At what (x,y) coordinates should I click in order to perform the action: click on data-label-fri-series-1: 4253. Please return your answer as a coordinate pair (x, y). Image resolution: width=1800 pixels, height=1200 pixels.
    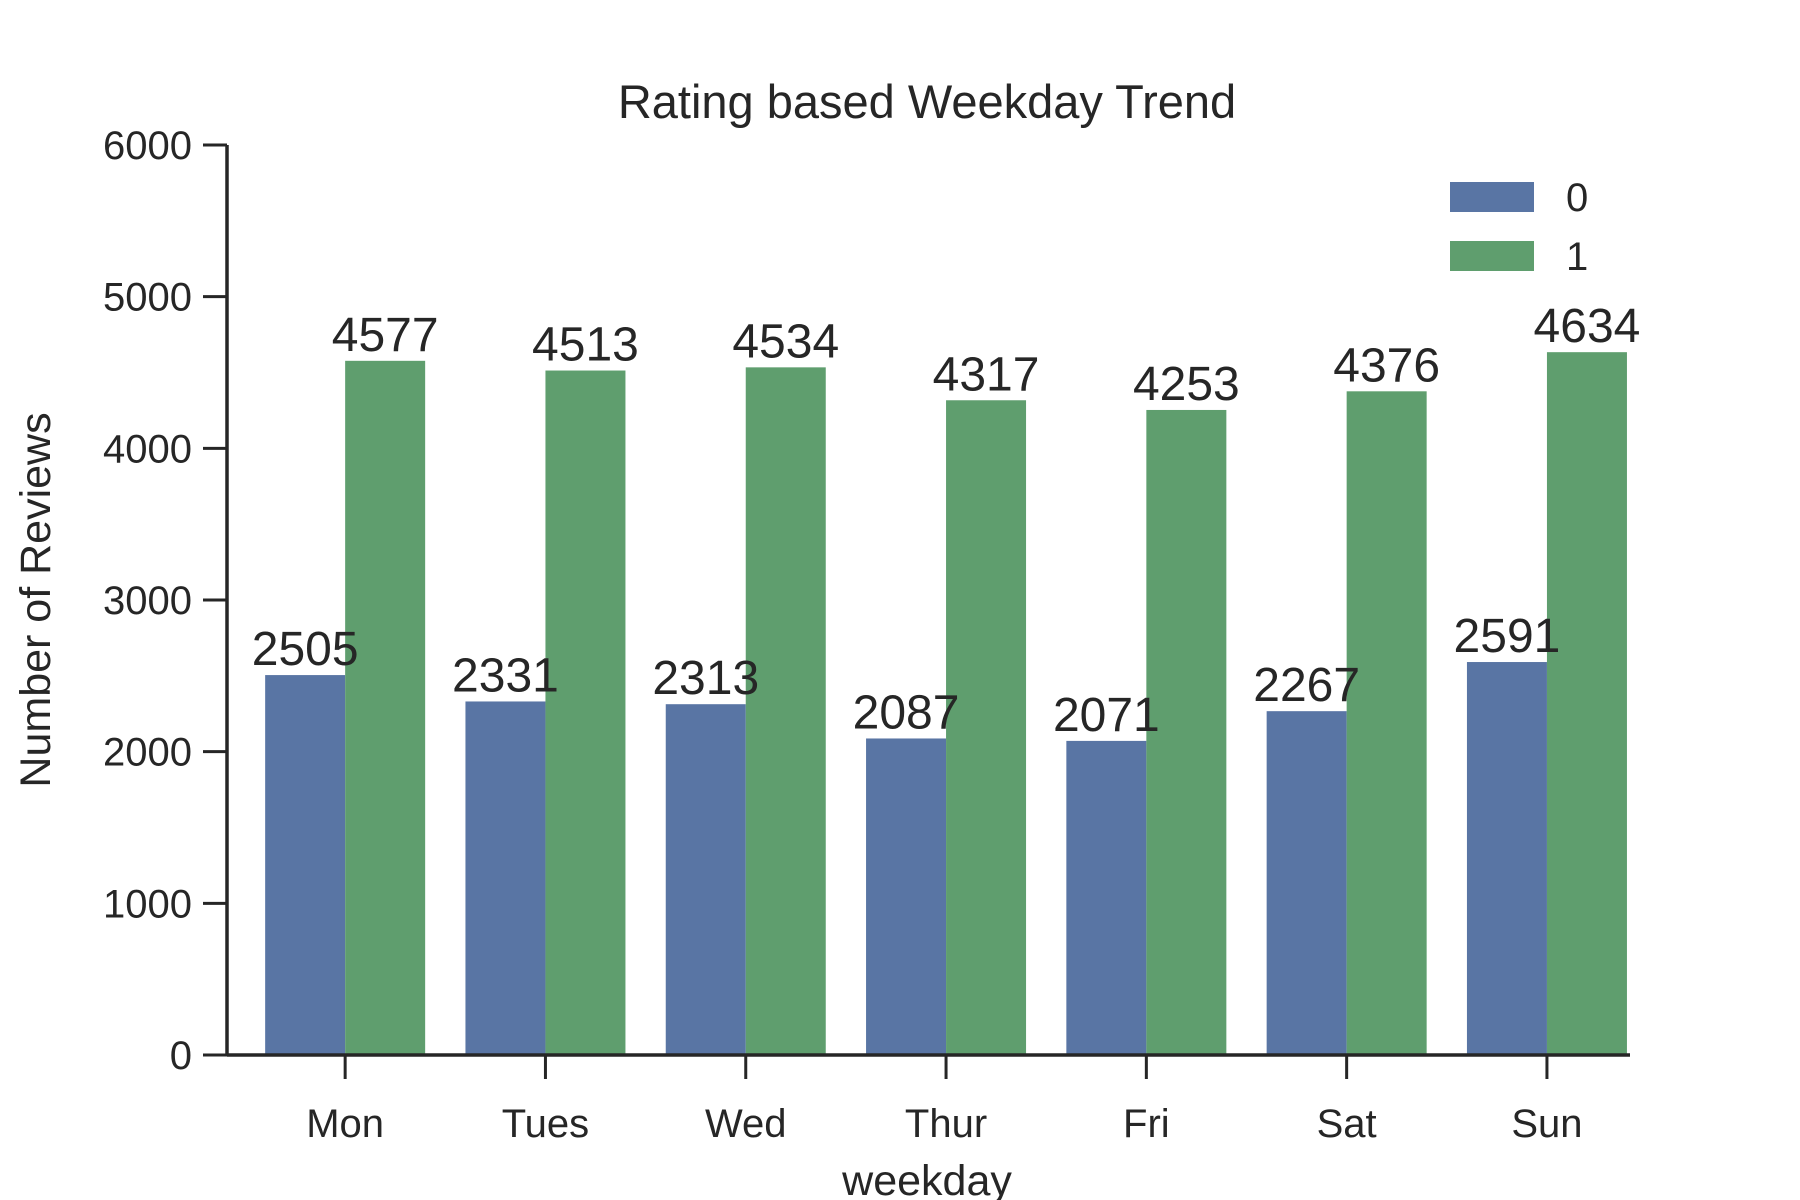
    Looking at the image, I should click on (1186, 384).